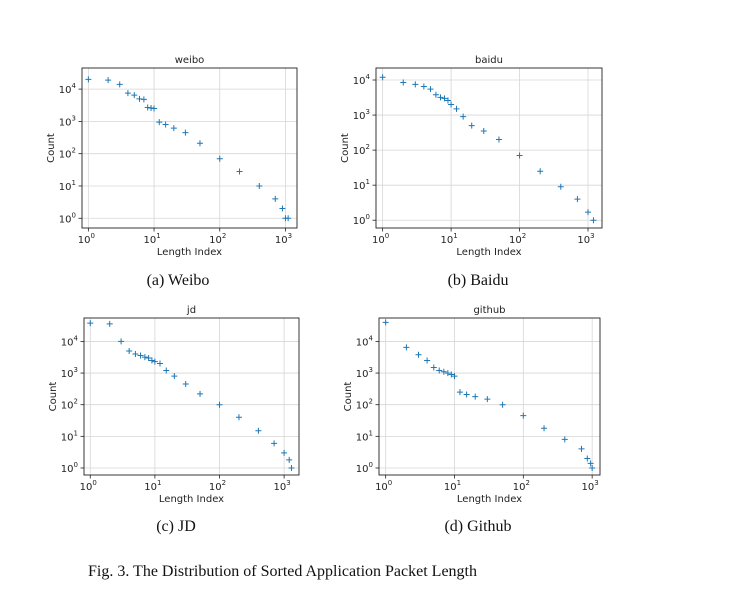  What do you see at coordinates (459, 483) in the screenshot?
I see `x-tick-exponent: 1` at bounding box center [459, 483].